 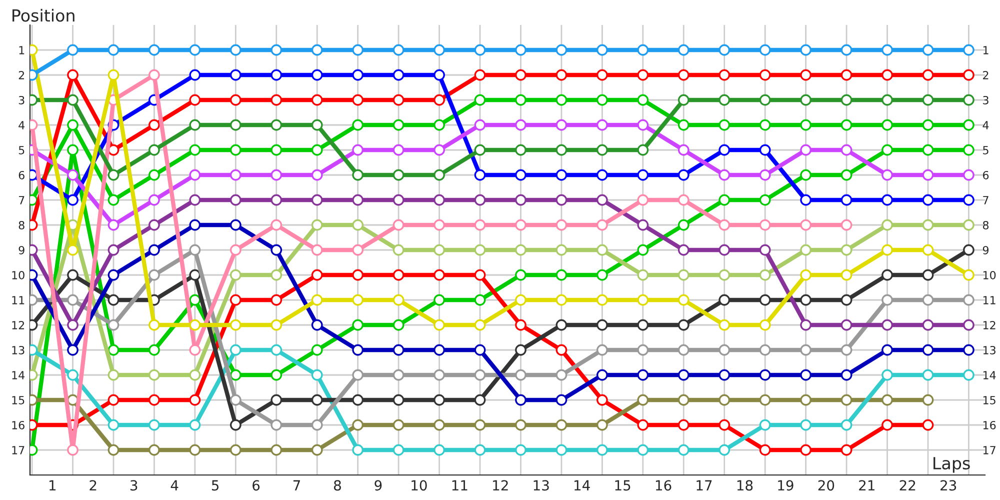 What do you see at coordinates (18, 350) in the screenshot?
I see `y-tick-label: 13` at bounding box center [18, 350].